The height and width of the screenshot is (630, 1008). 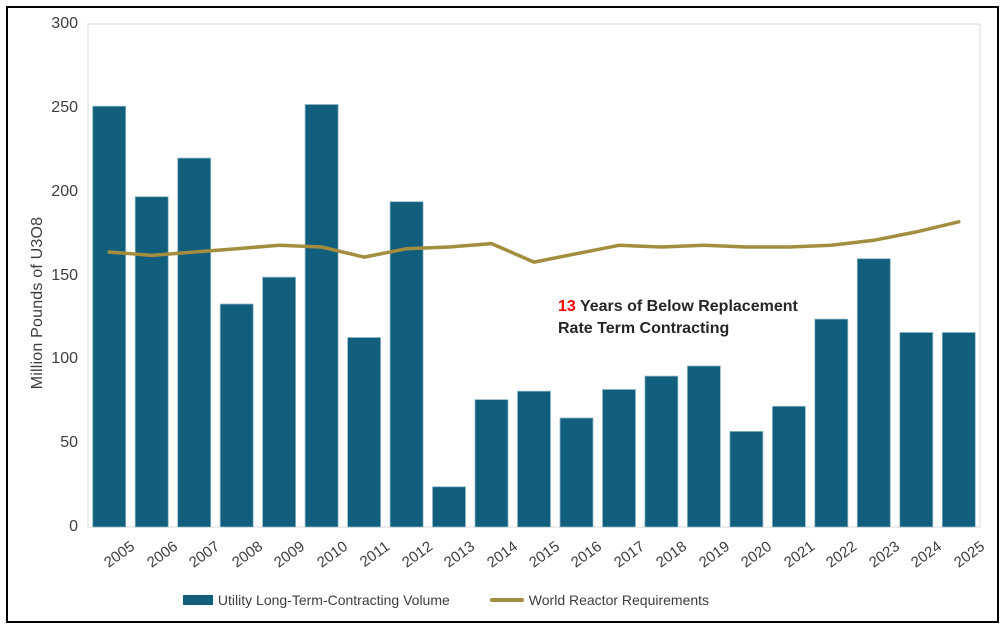 What do you see at coordinates (916, 430) in the screenshot?
I see `bar-2024` at bounding box center [916, 430].